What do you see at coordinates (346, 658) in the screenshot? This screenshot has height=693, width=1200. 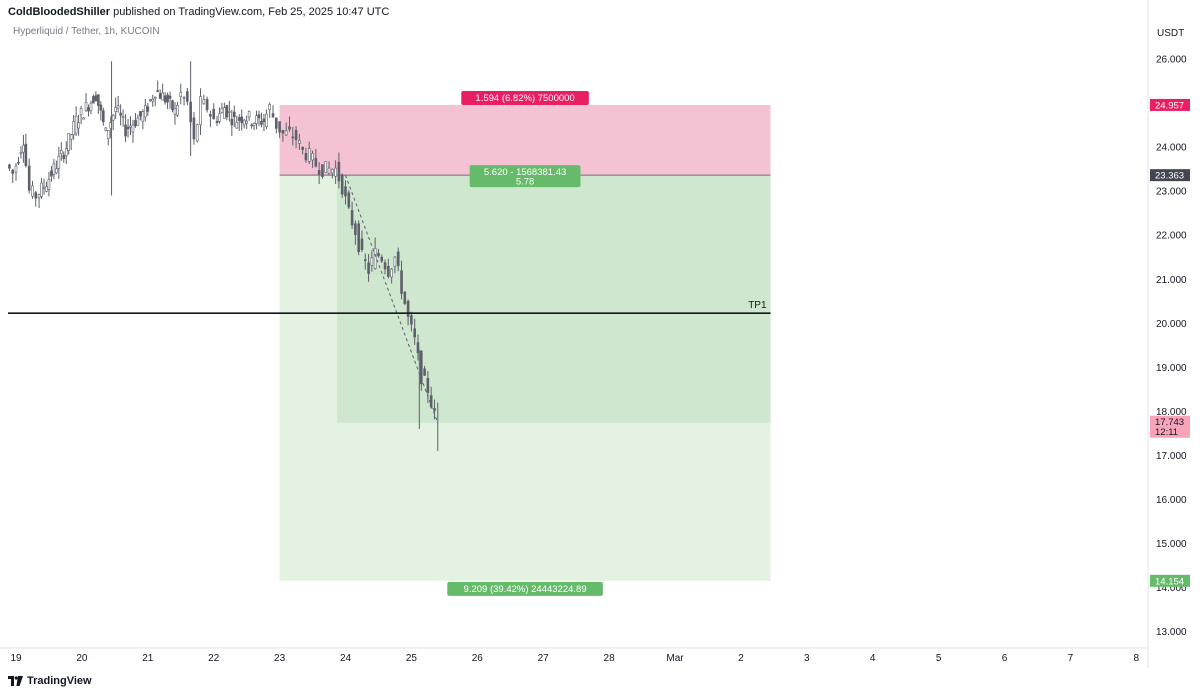 I see `x-tick-label: 24` at bounding box center [346, 658].